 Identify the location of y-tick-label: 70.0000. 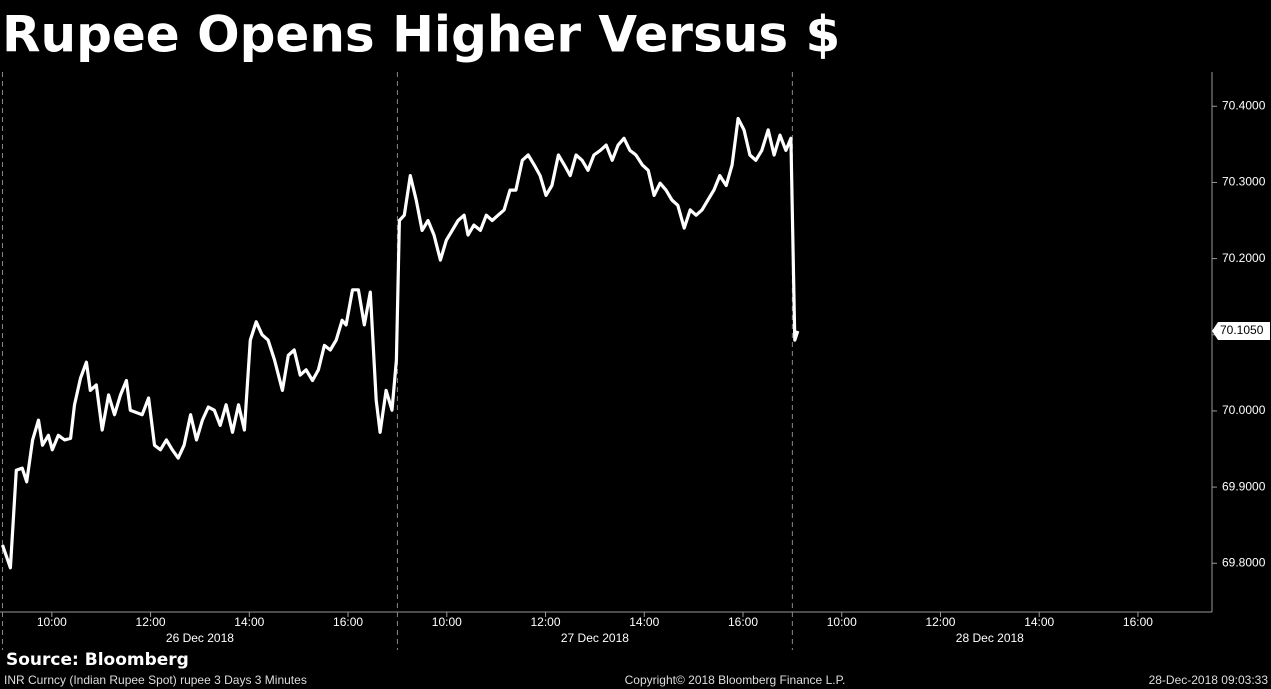
(1244, 410).